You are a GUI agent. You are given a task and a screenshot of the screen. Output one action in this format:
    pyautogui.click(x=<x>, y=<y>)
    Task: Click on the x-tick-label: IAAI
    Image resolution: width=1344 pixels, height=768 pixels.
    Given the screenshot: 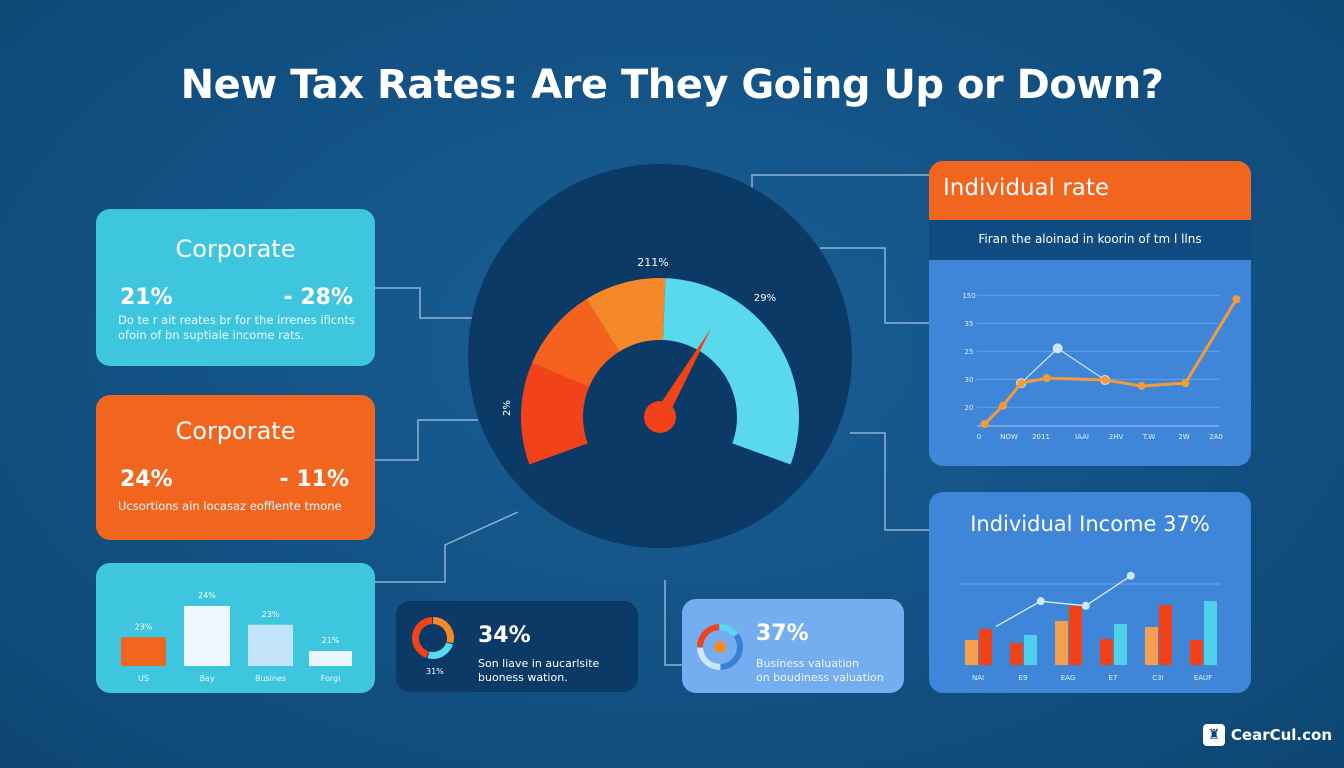 What is the action you would take?
    pyautogui.click(x=1082, y=437)
    